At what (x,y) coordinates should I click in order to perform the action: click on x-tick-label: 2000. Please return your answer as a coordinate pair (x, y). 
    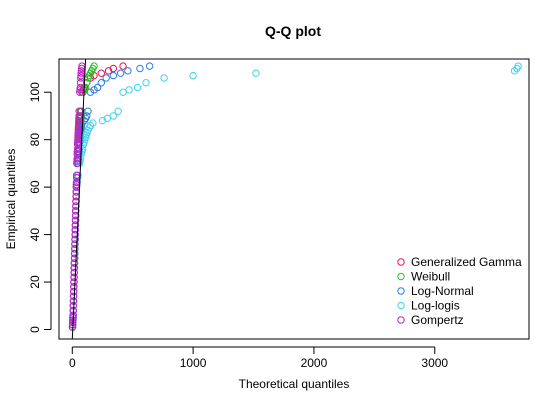
    Looking at the image, I should click on (314, 363).